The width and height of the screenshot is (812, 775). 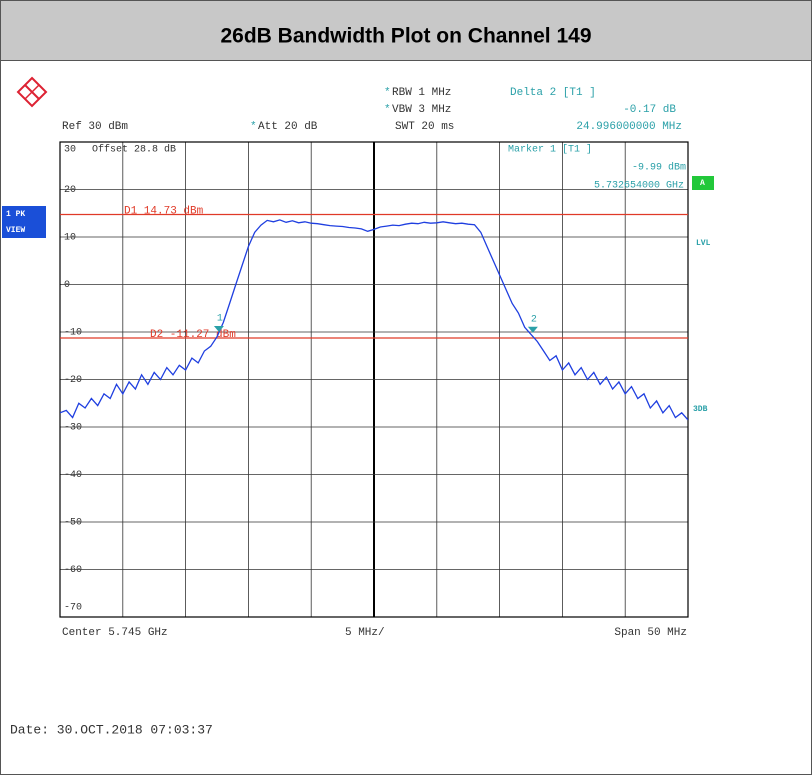 What do you see at coordinates (288, 127) in the screenshot?
I see `attenuation: Att 20 dB` at bounding box center [288, 127].